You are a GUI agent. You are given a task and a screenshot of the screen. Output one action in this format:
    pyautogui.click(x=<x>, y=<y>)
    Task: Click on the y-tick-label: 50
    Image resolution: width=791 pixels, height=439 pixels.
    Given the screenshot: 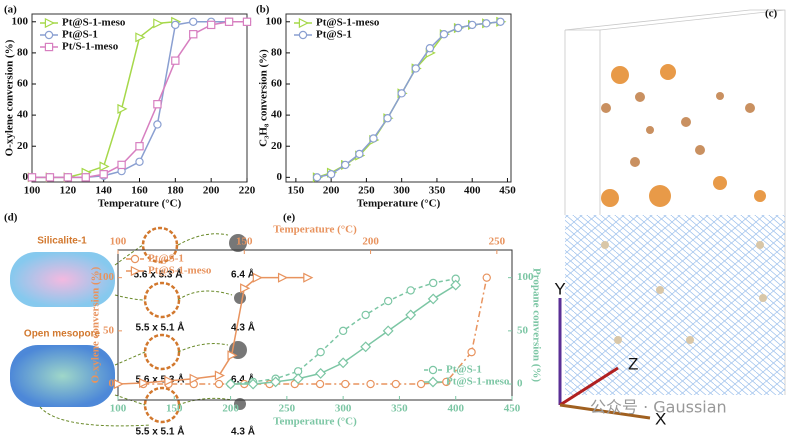 What is the action you would take?
    pyautogui.click(x=109, y=330)
    